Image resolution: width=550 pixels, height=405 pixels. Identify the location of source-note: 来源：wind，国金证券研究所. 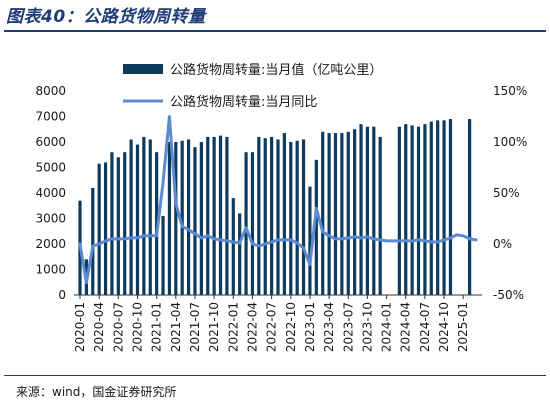
(96, 392).